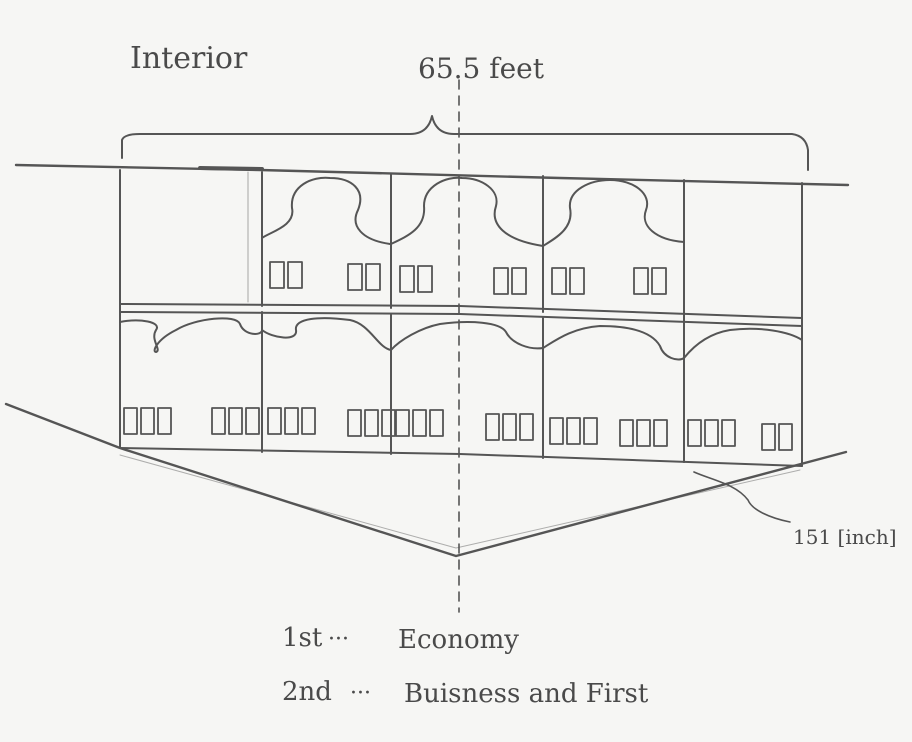  I want to click on width-dimension-label: 65.5 feet, so click(481, 68).